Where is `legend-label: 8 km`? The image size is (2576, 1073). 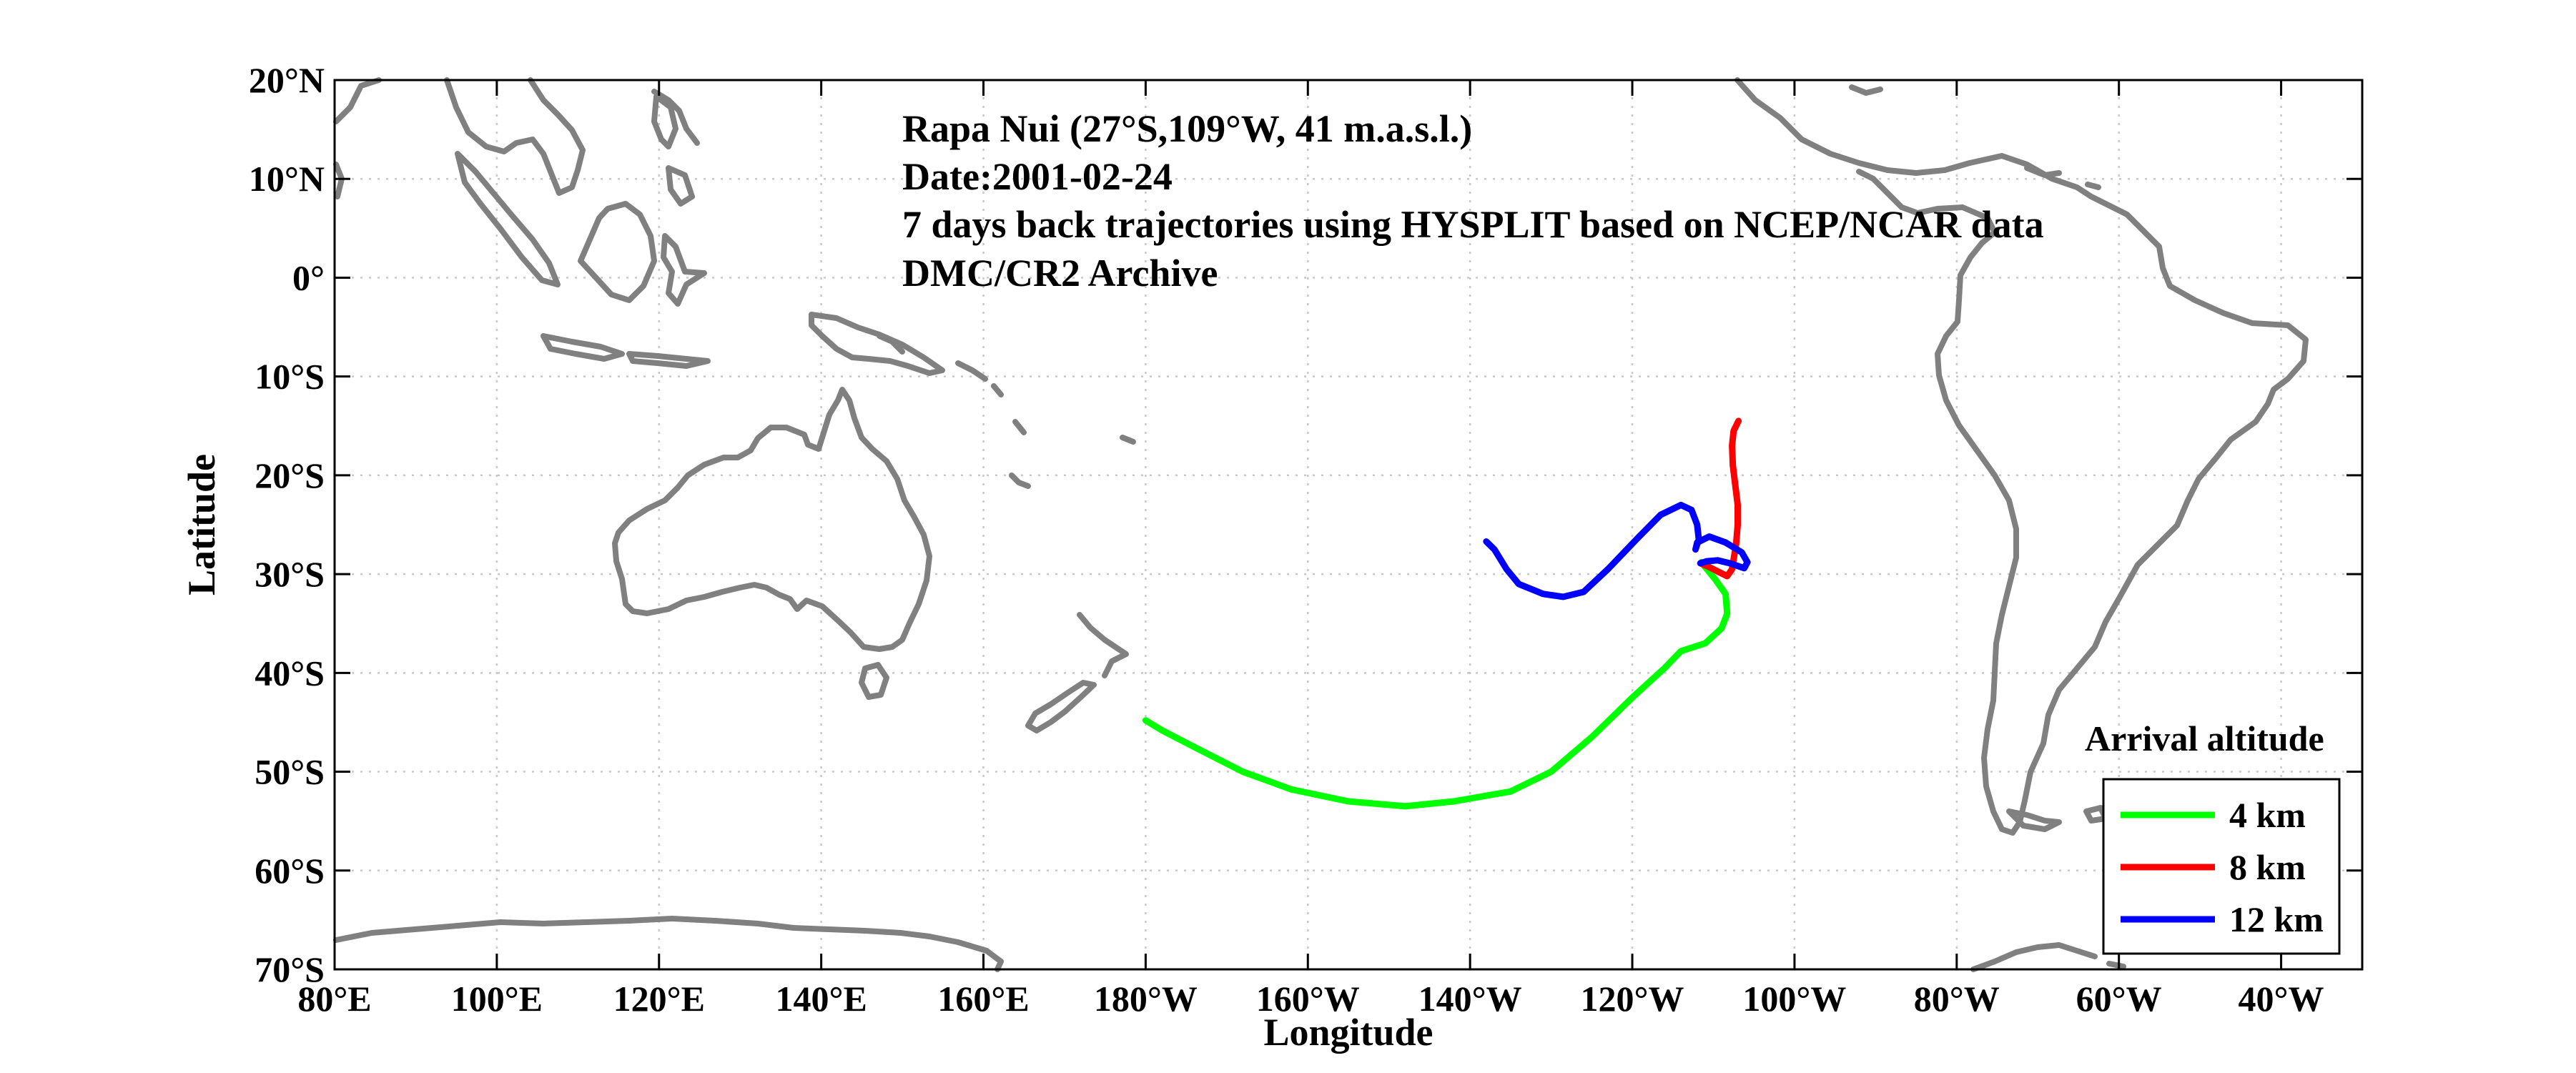
legend-label: 8 km is located at coordinates (2267, 867).